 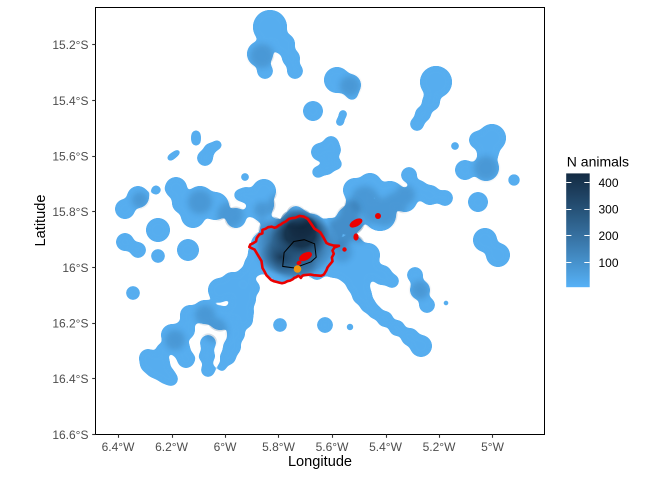 I want to click on svg-text: 5.8°W, so click(x=278, y=447).